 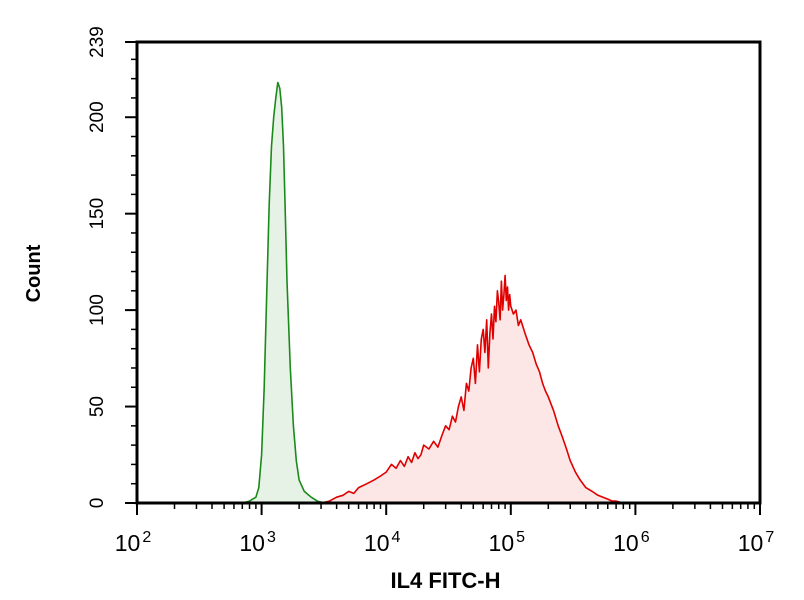 I want to click on x-tick-exponent: 5, so click(x=520, y=537).